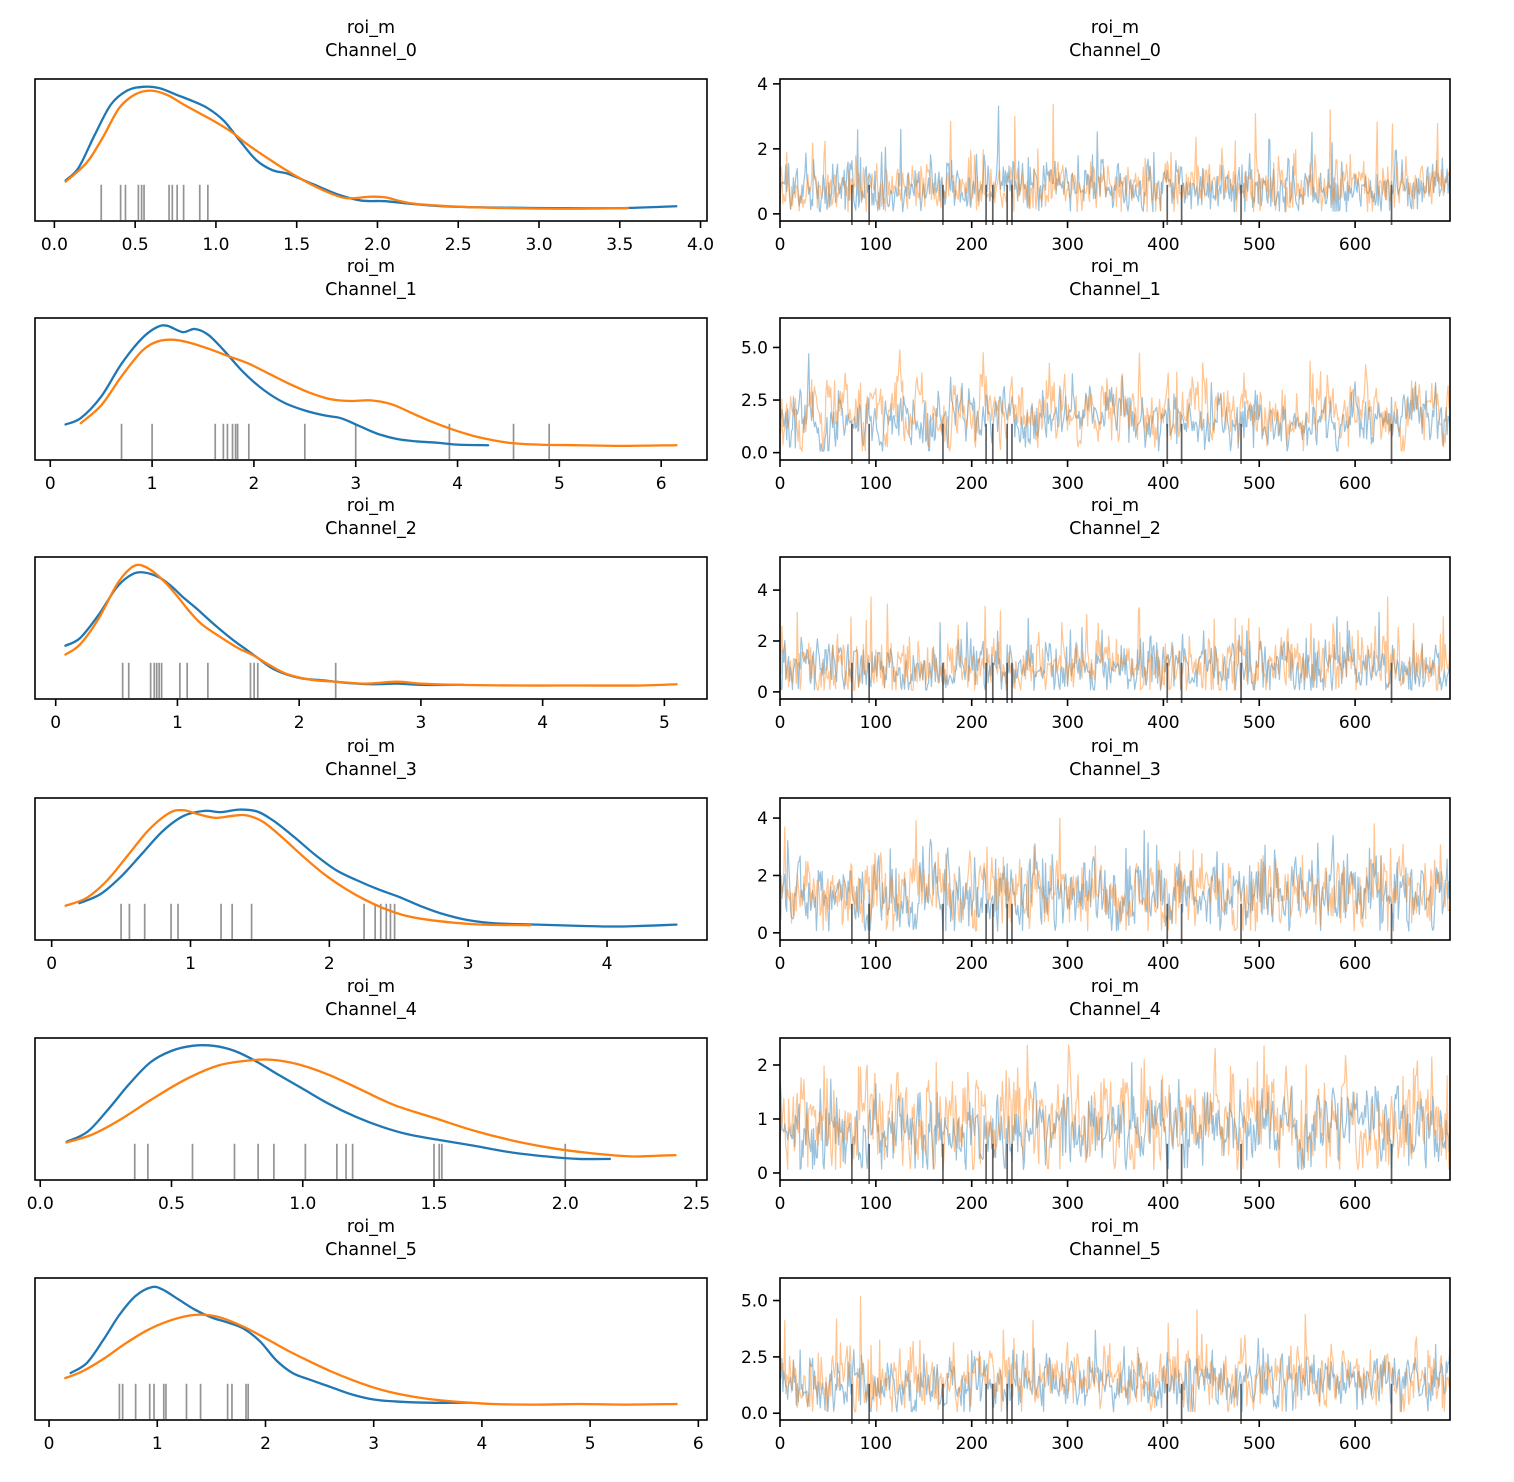 The image size is (1514, 1482). I want to click on svg-text: 3.5, so click(619, 245).